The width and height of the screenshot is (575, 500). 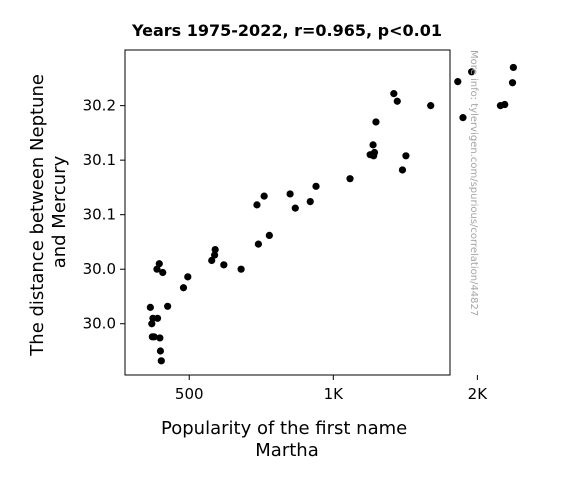 What do you see at coordinates (37, 215) in the screenshot?
I see `y-axis-label-line-1: The distance between Neptune` at bounding box center [37, 215].